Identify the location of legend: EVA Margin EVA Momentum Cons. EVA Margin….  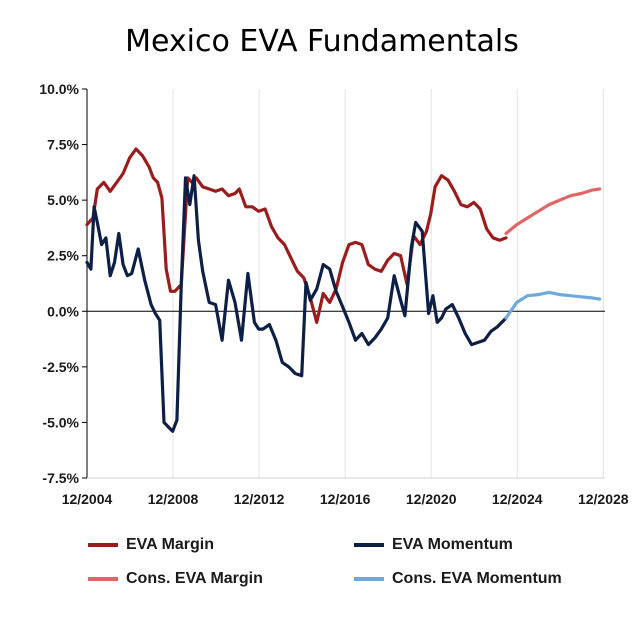
(358, 568).